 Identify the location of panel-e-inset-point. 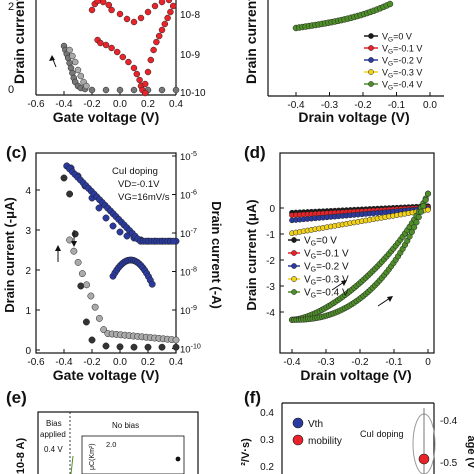
(178, 459).